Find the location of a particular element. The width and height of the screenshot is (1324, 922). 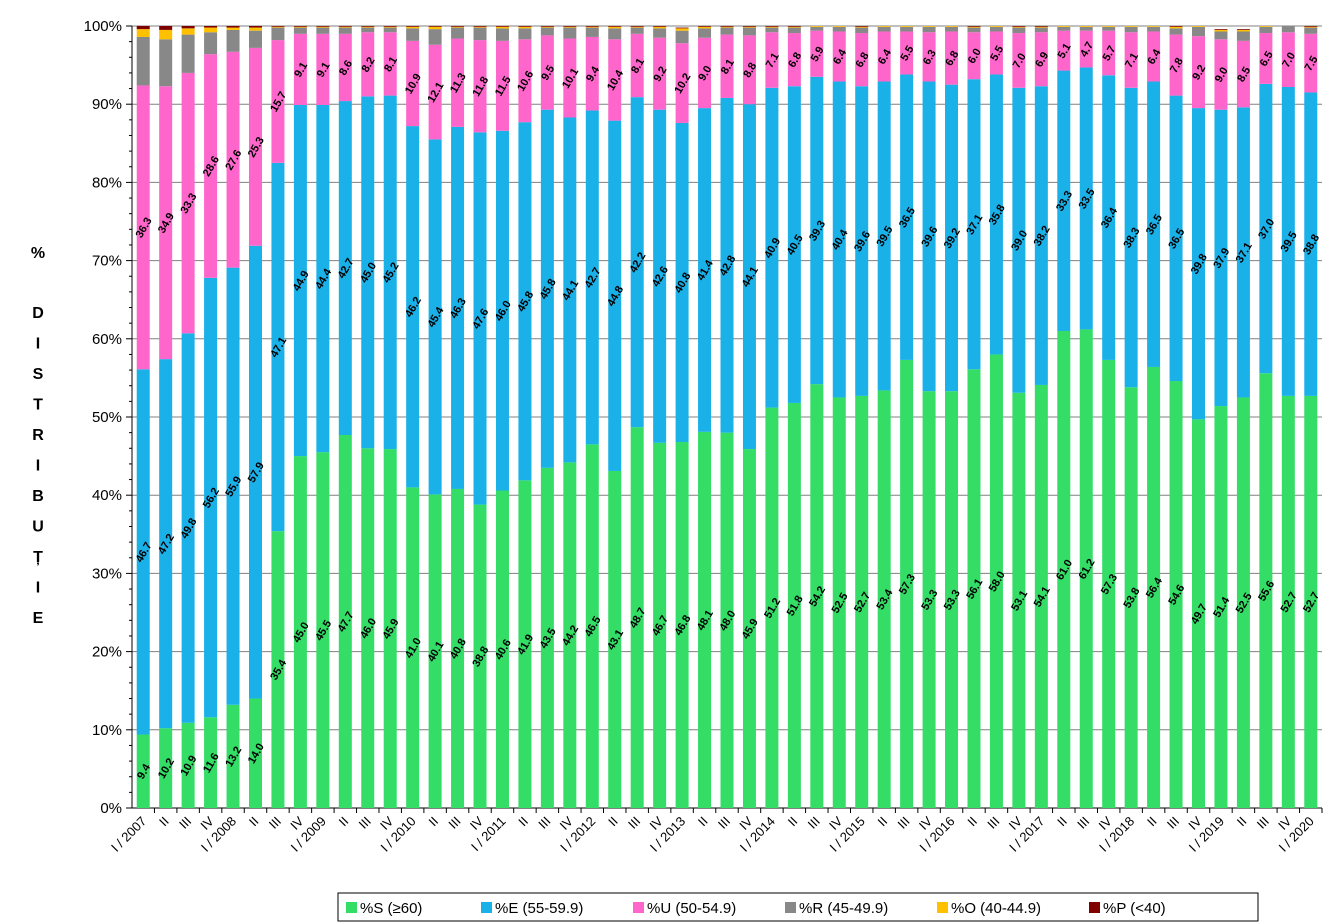

y-axis-label-char: T is located at coordinates (38, 405).